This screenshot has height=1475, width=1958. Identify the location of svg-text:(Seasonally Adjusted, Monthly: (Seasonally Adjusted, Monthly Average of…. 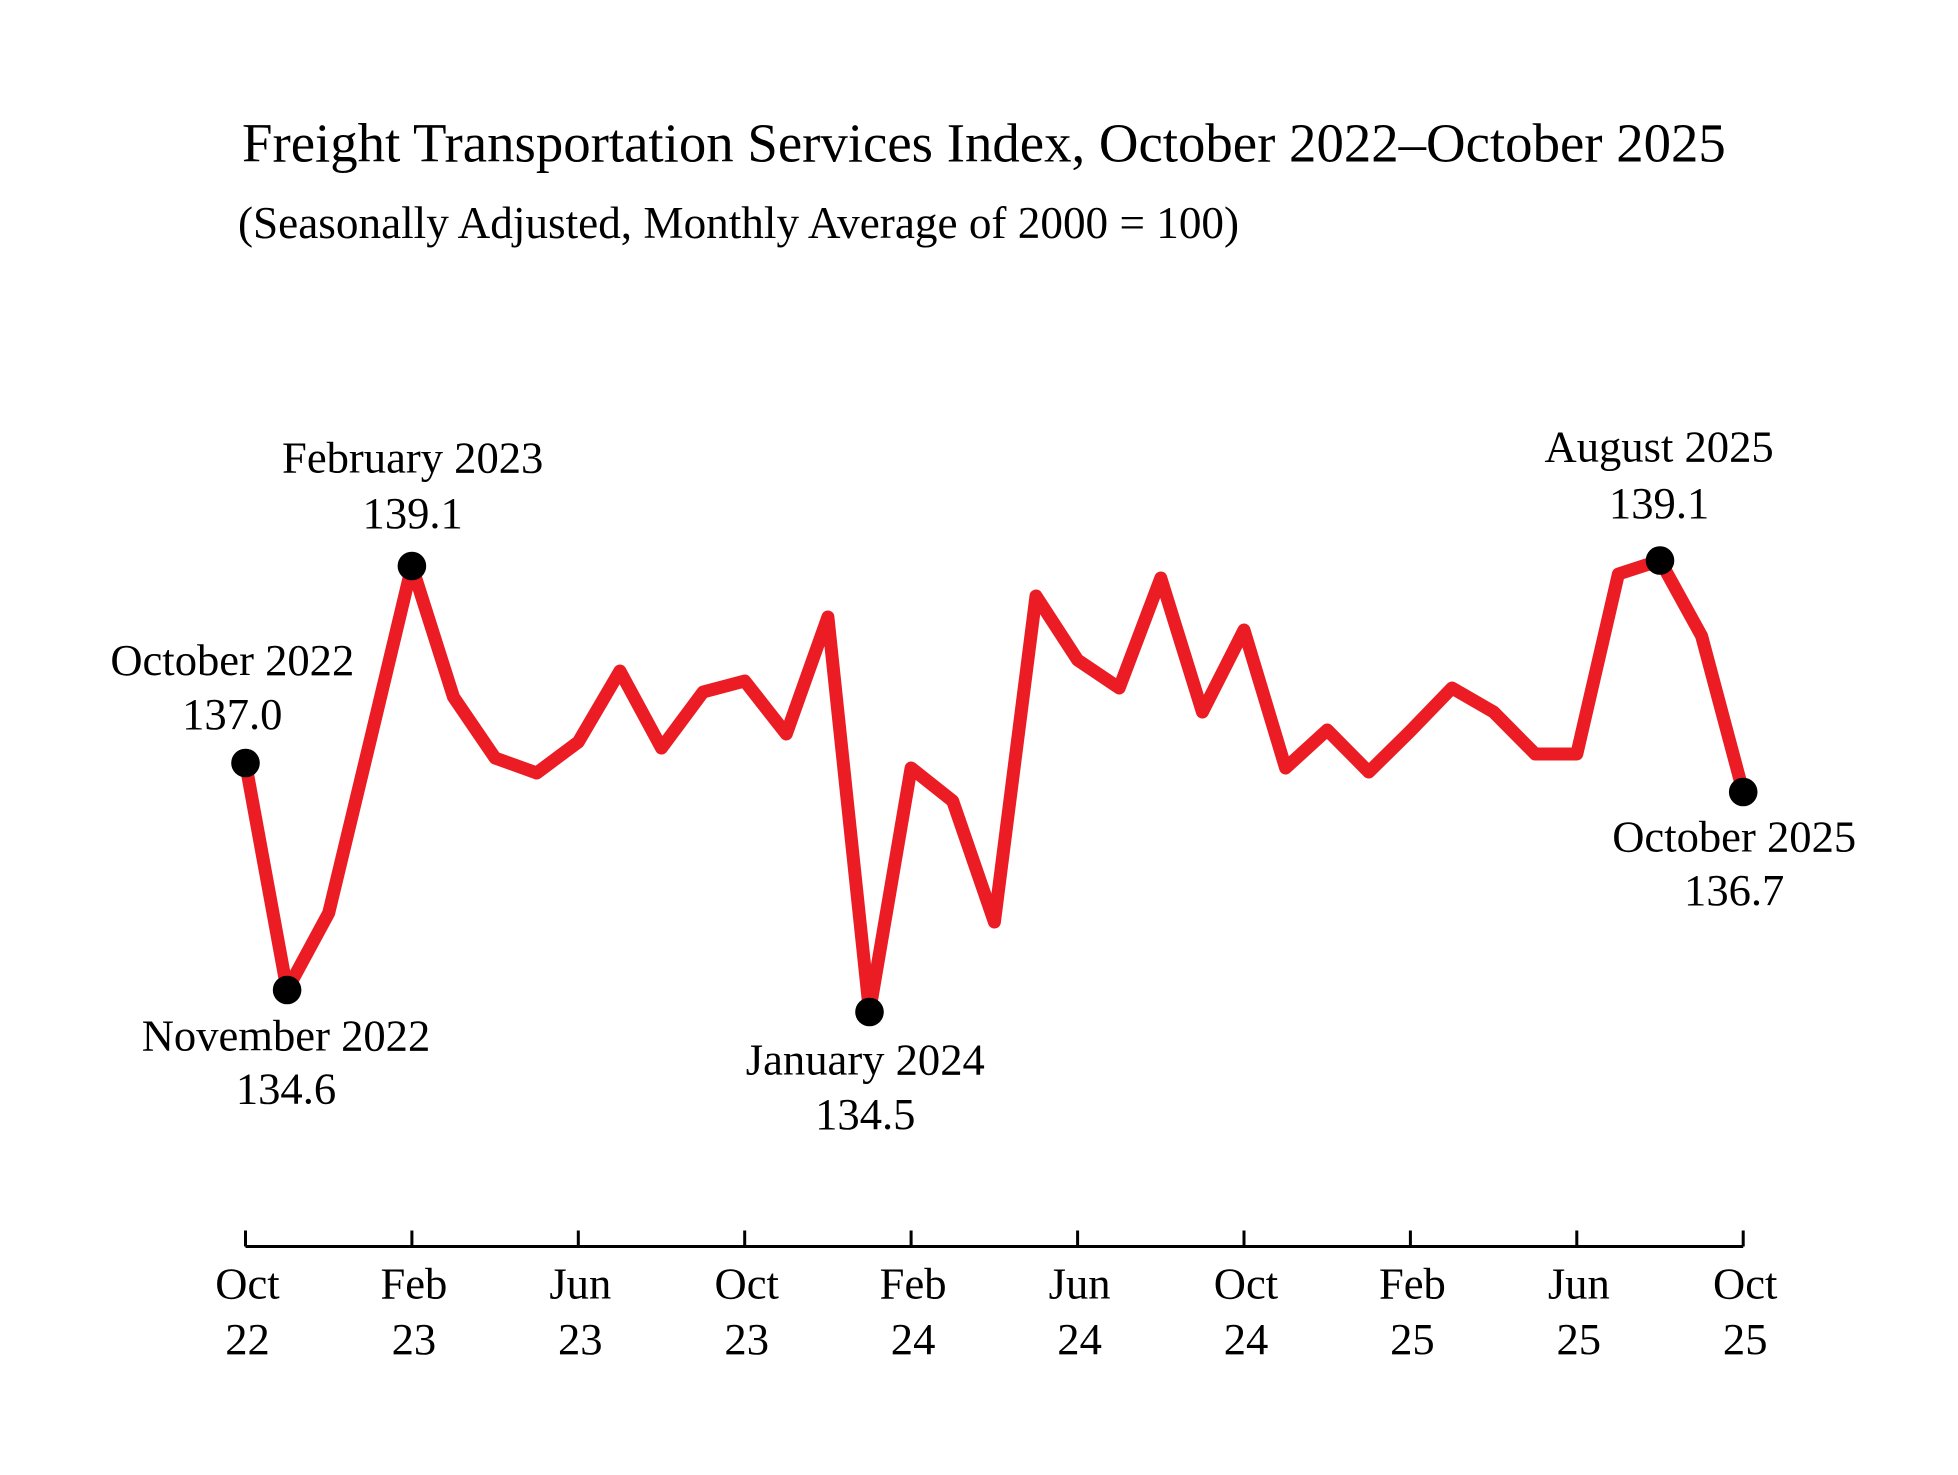
(738, 223).